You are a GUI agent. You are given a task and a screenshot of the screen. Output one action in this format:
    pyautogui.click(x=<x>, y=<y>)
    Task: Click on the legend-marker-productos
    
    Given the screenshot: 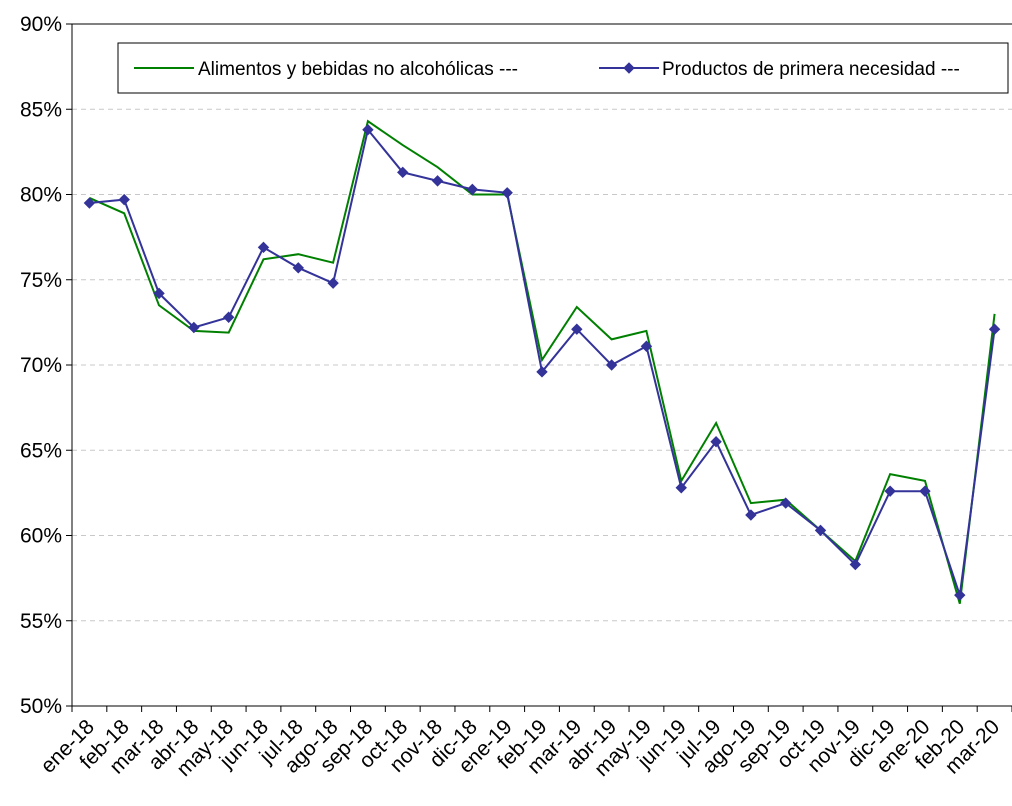 What is the action you would take?
    pyautogui.click(x=629, y=68)
    